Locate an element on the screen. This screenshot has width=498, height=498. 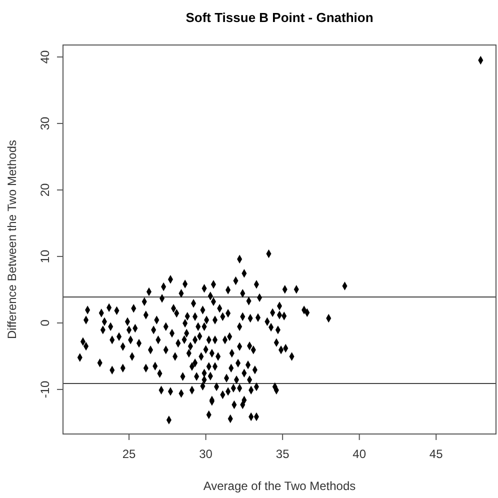
y-tick-label: 10 is located at coordinates (45, 256).